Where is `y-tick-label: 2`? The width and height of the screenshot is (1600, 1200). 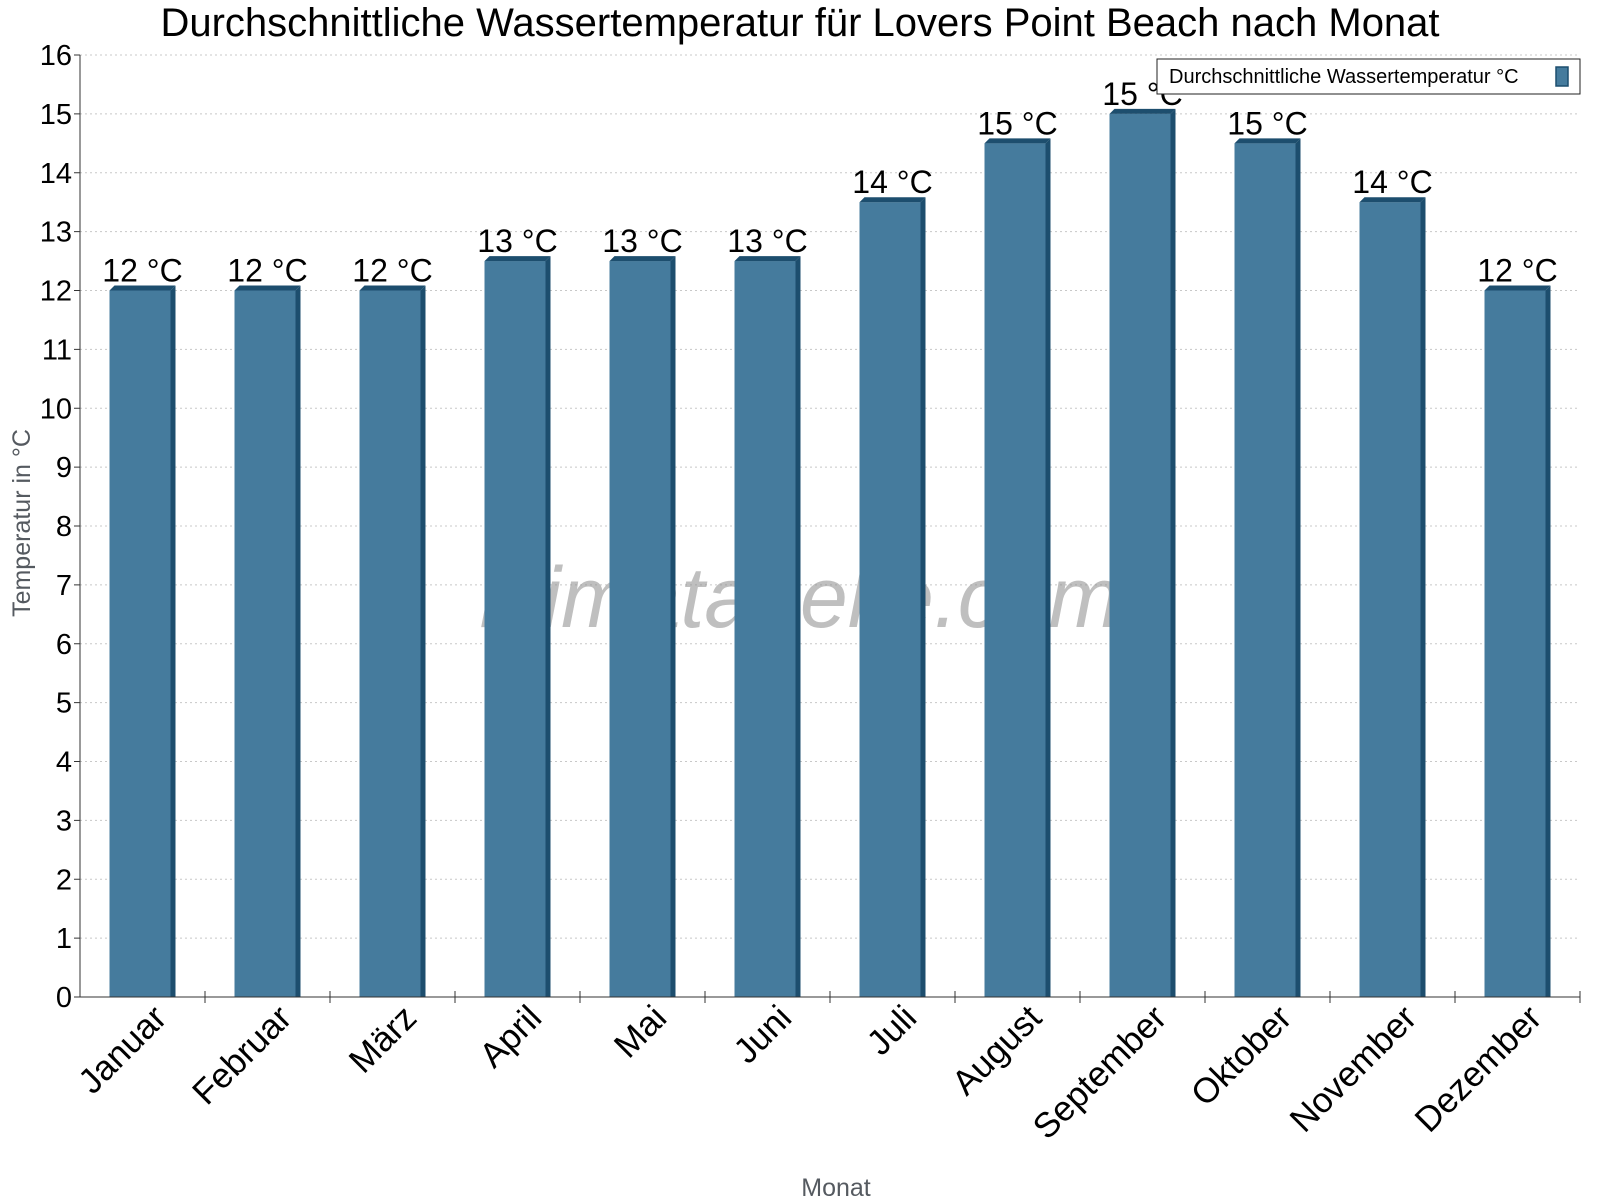
y-tick-label: 2 is located at coordinates (64, 880).